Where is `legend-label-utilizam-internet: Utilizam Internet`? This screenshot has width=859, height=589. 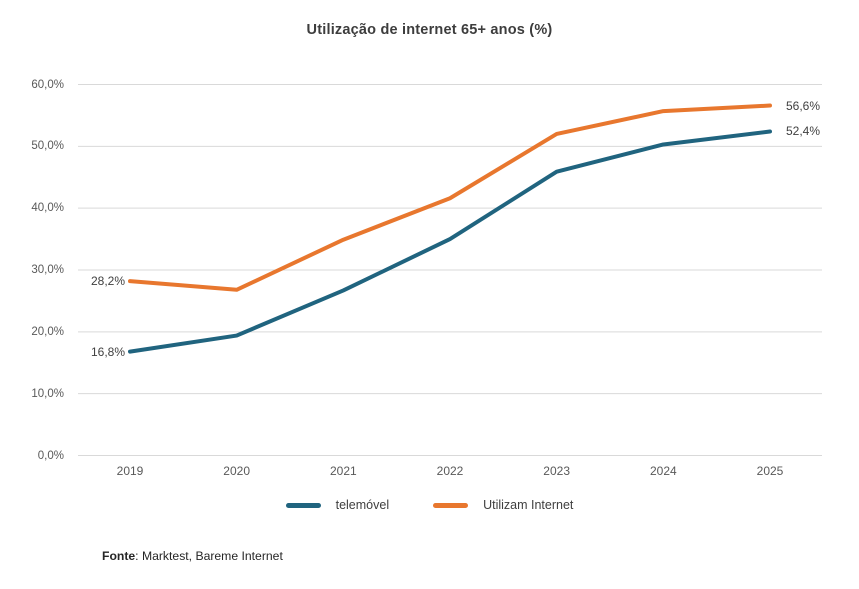 legend-label-utilizam-internet: Utilizam Internet is located at coordinates (528, 505).